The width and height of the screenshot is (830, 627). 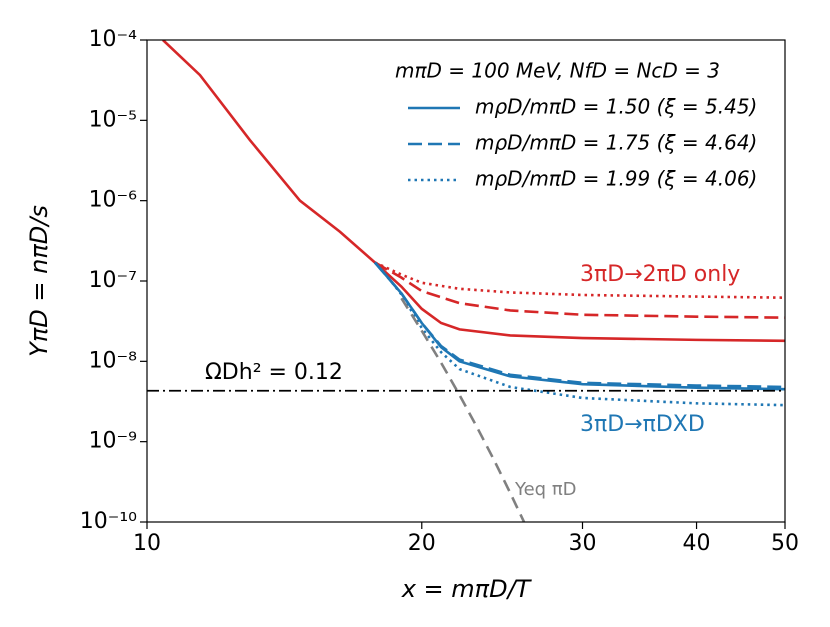 What do you see at coordinates (113, 39) in the screenshot?
I see `y-tick-label: 10⁻⁴` at bounding box center [113, 39].